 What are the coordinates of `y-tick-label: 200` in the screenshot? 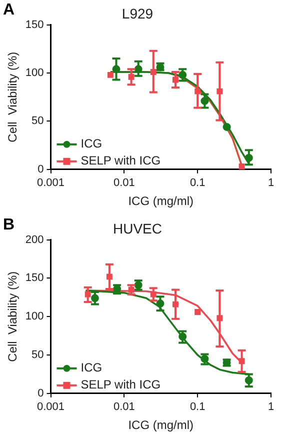 It's located at (34, 240).